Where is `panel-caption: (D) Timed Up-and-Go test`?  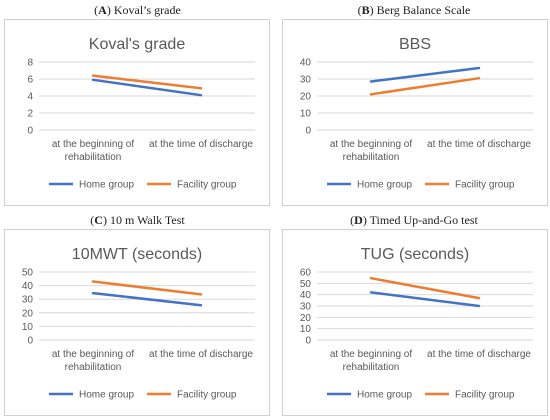
panel-caption: (D) Timed Up-and-Go test is located at coordinates (414, 220).